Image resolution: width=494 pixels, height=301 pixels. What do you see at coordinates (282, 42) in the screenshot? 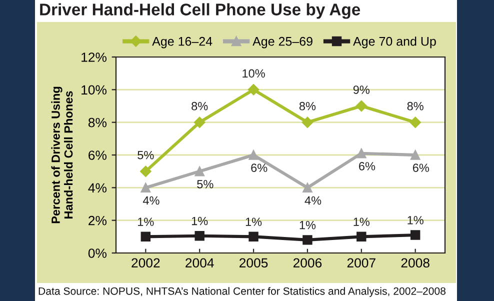
I see `legend-label: Age 25–69` at bounding box center [282, 42].